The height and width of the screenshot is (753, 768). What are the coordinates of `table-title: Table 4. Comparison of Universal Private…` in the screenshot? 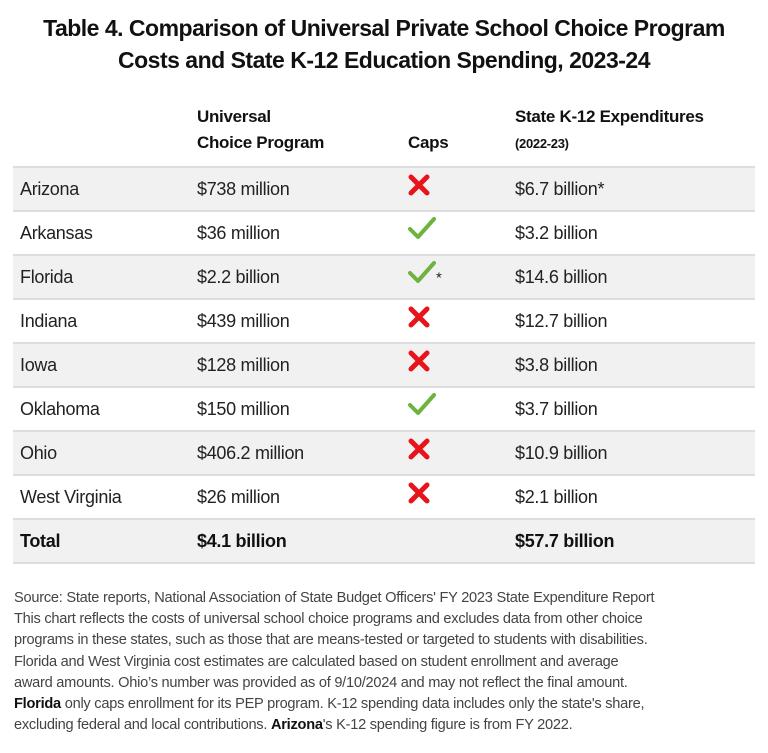 It's located at (384, 44).